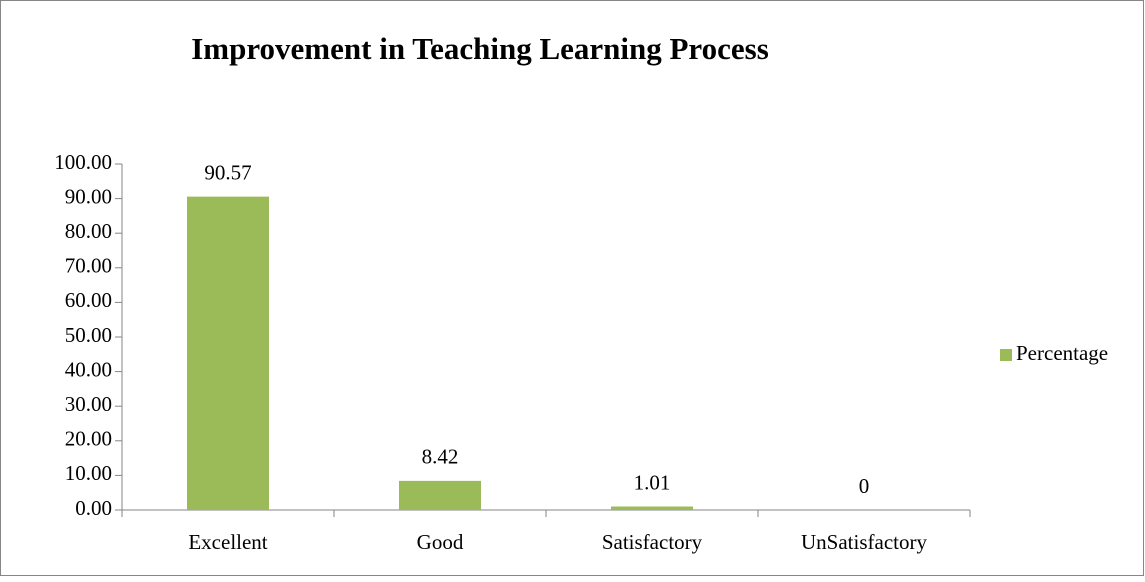 Image resolution: width=1145 pixels, height=582 pixels. Describe the element at coordinates (652, 482) in the screenshot. I see `data-label: 1.01` at that location.